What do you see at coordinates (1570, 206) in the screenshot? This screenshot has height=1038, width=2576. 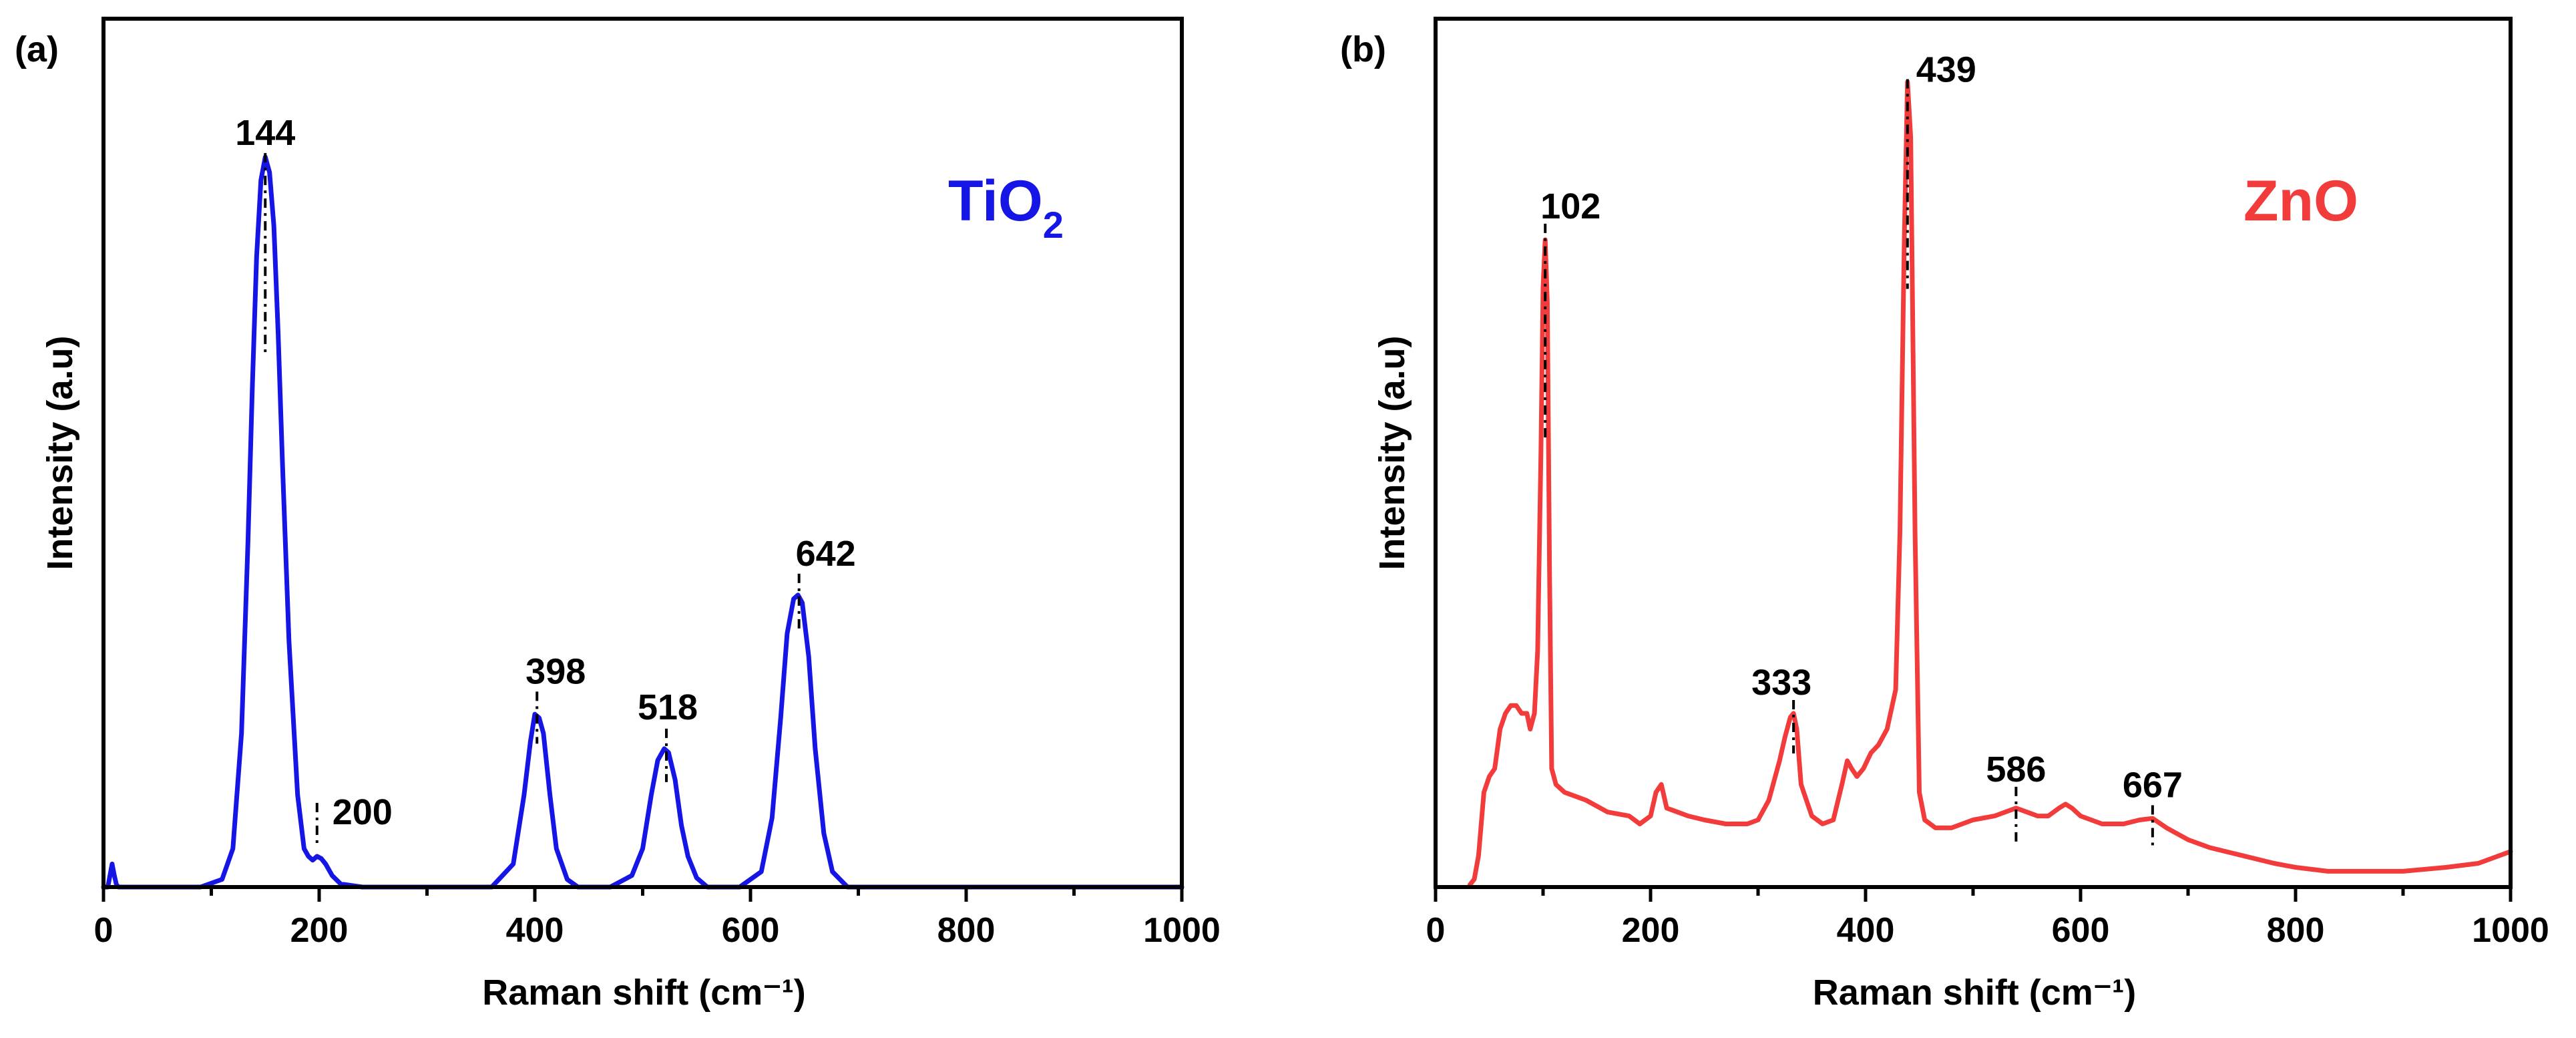 I see `peak-label: 102` at bounding box center [1570, 206].